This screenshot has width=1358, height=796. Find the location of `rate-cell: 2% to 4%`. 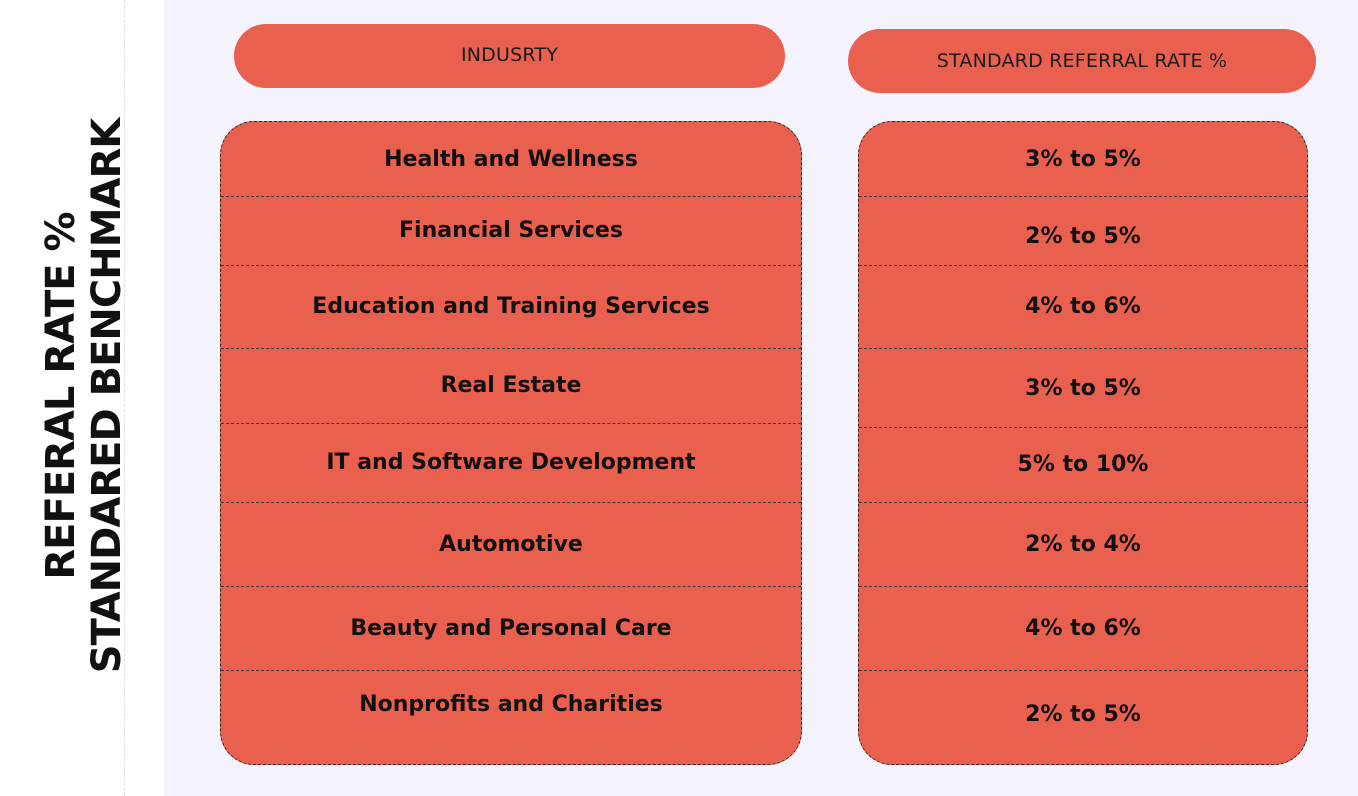

rate-cell: 2% to 4% is located at coordinates (1083, 544).